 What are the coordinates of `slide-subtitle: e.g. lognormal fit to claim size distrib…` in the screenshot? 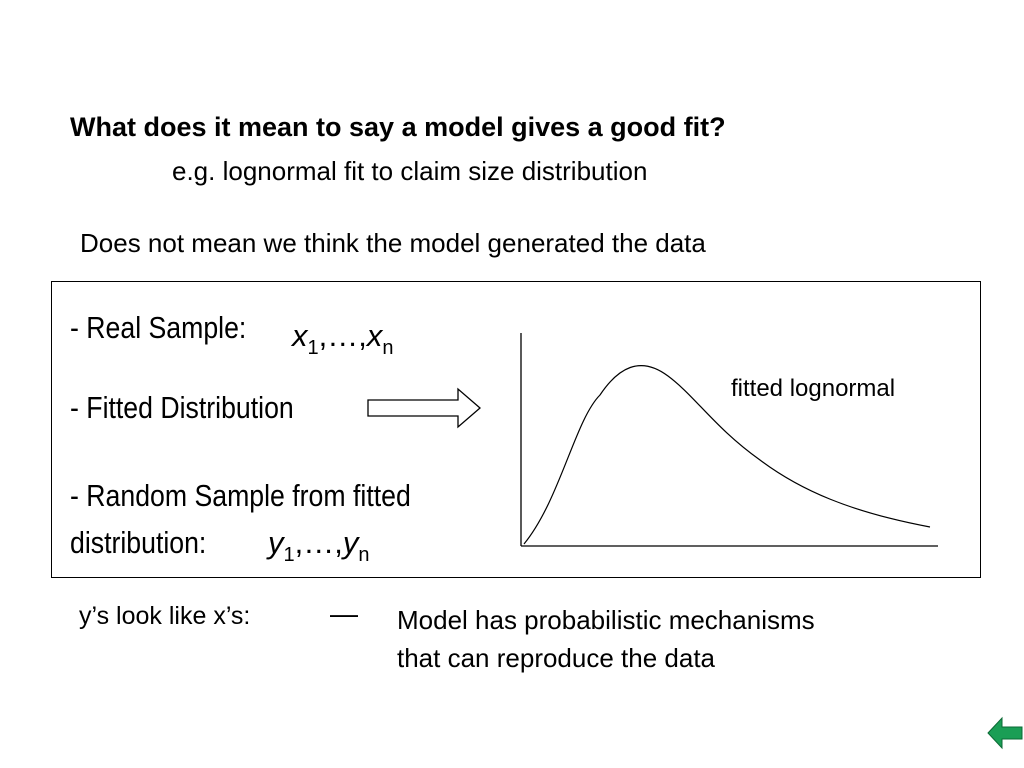 It's located at (410, 171).